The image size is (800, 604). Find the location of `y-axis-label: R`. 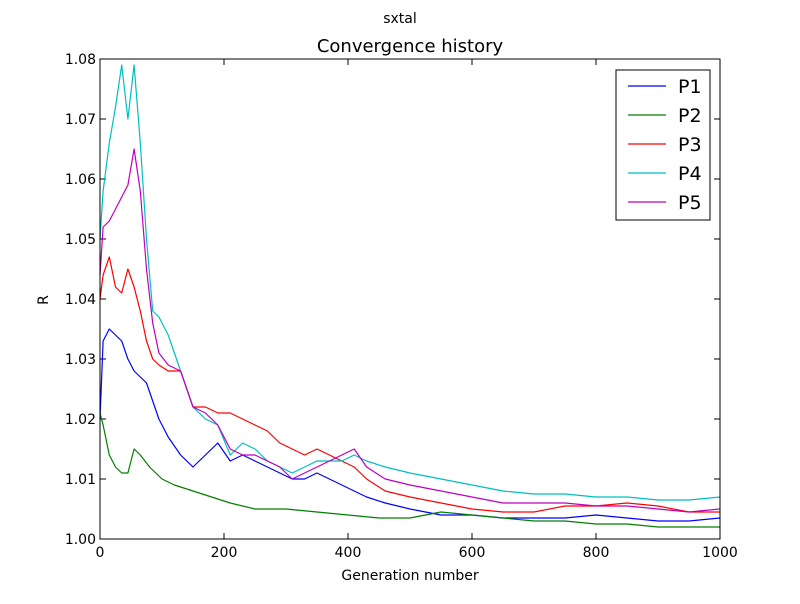

y-axis-label: R is located at coordinates (44, 300).